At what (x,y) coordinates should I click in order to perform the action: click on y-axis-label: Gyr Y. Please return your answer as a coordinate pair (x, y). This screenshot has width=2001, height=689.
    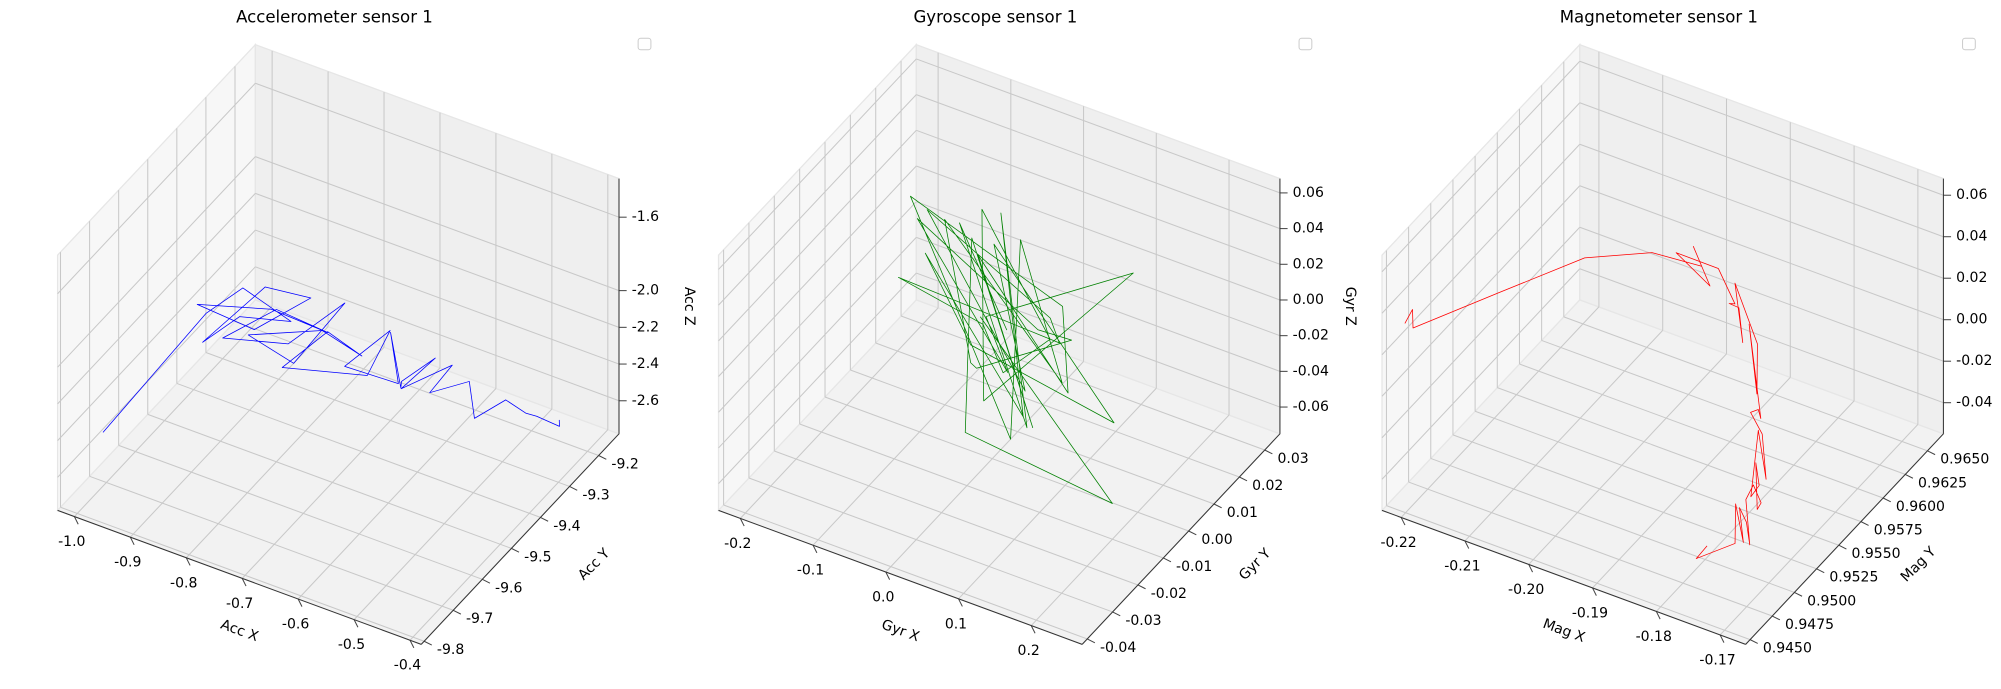
    Looking at the image, I should click on (1255, 564).